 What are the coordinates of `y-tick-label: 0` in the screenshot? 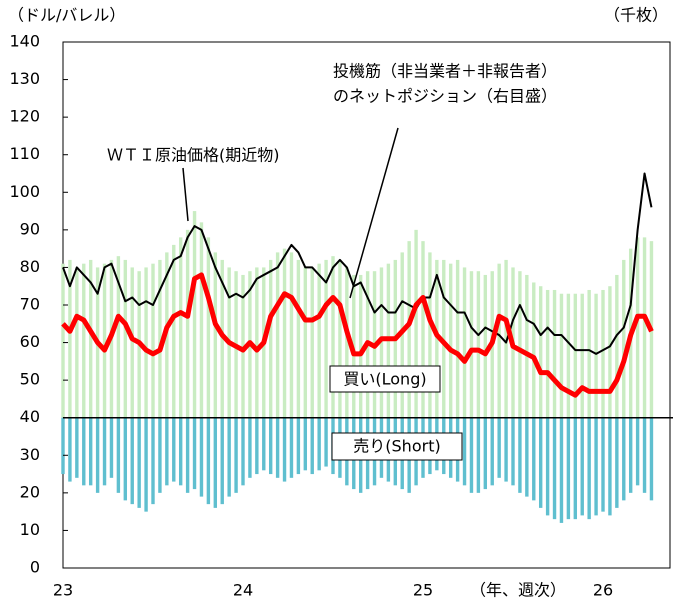 It's located at (35, 567).